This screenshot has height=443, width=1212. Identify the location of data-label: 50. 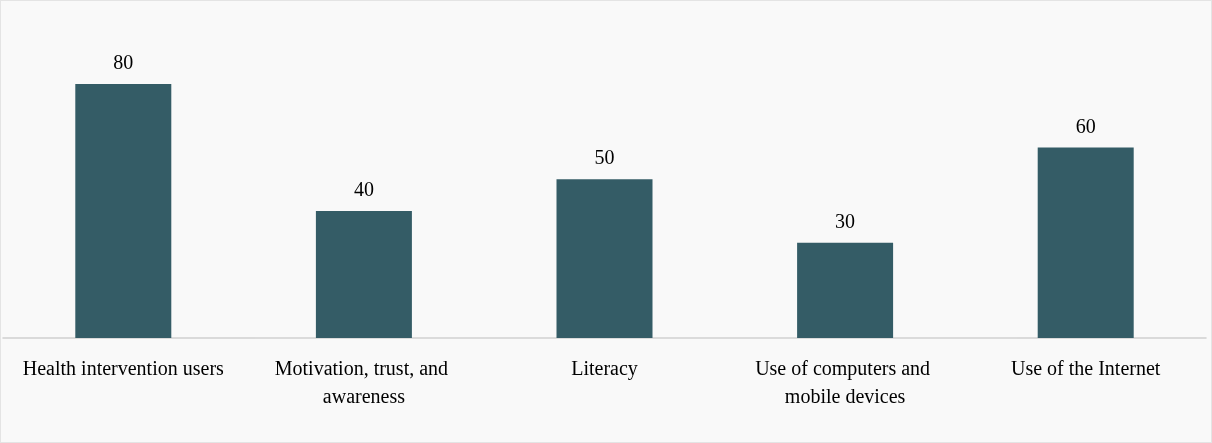
(604, 157).